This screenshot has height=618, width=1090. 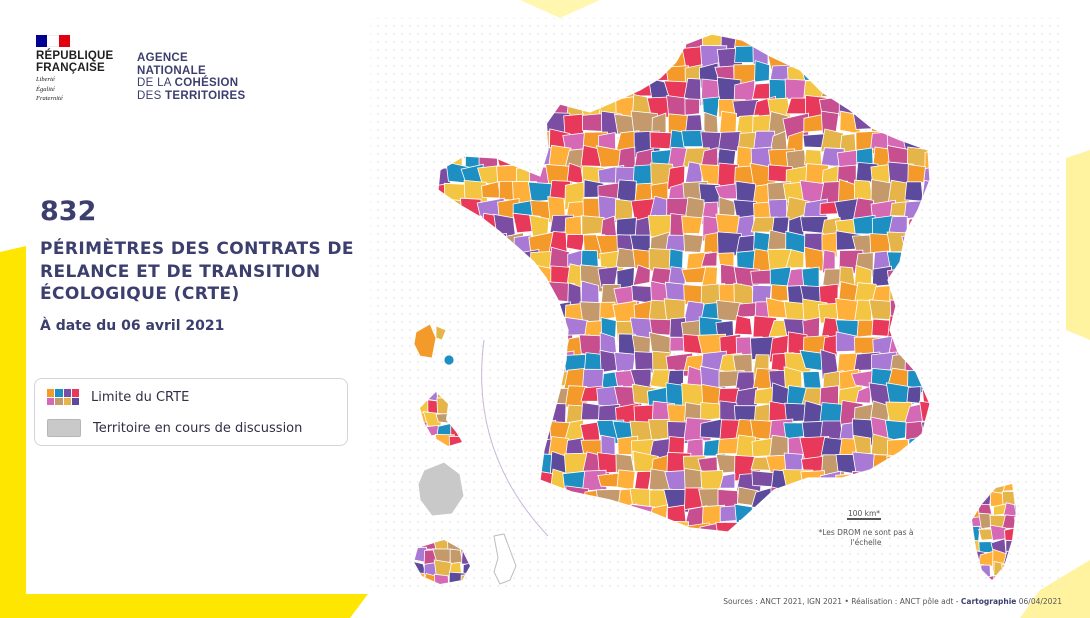 I want to click on legend-label-discussion: Territoire en cours de discussion, so click(x=198, y=428).